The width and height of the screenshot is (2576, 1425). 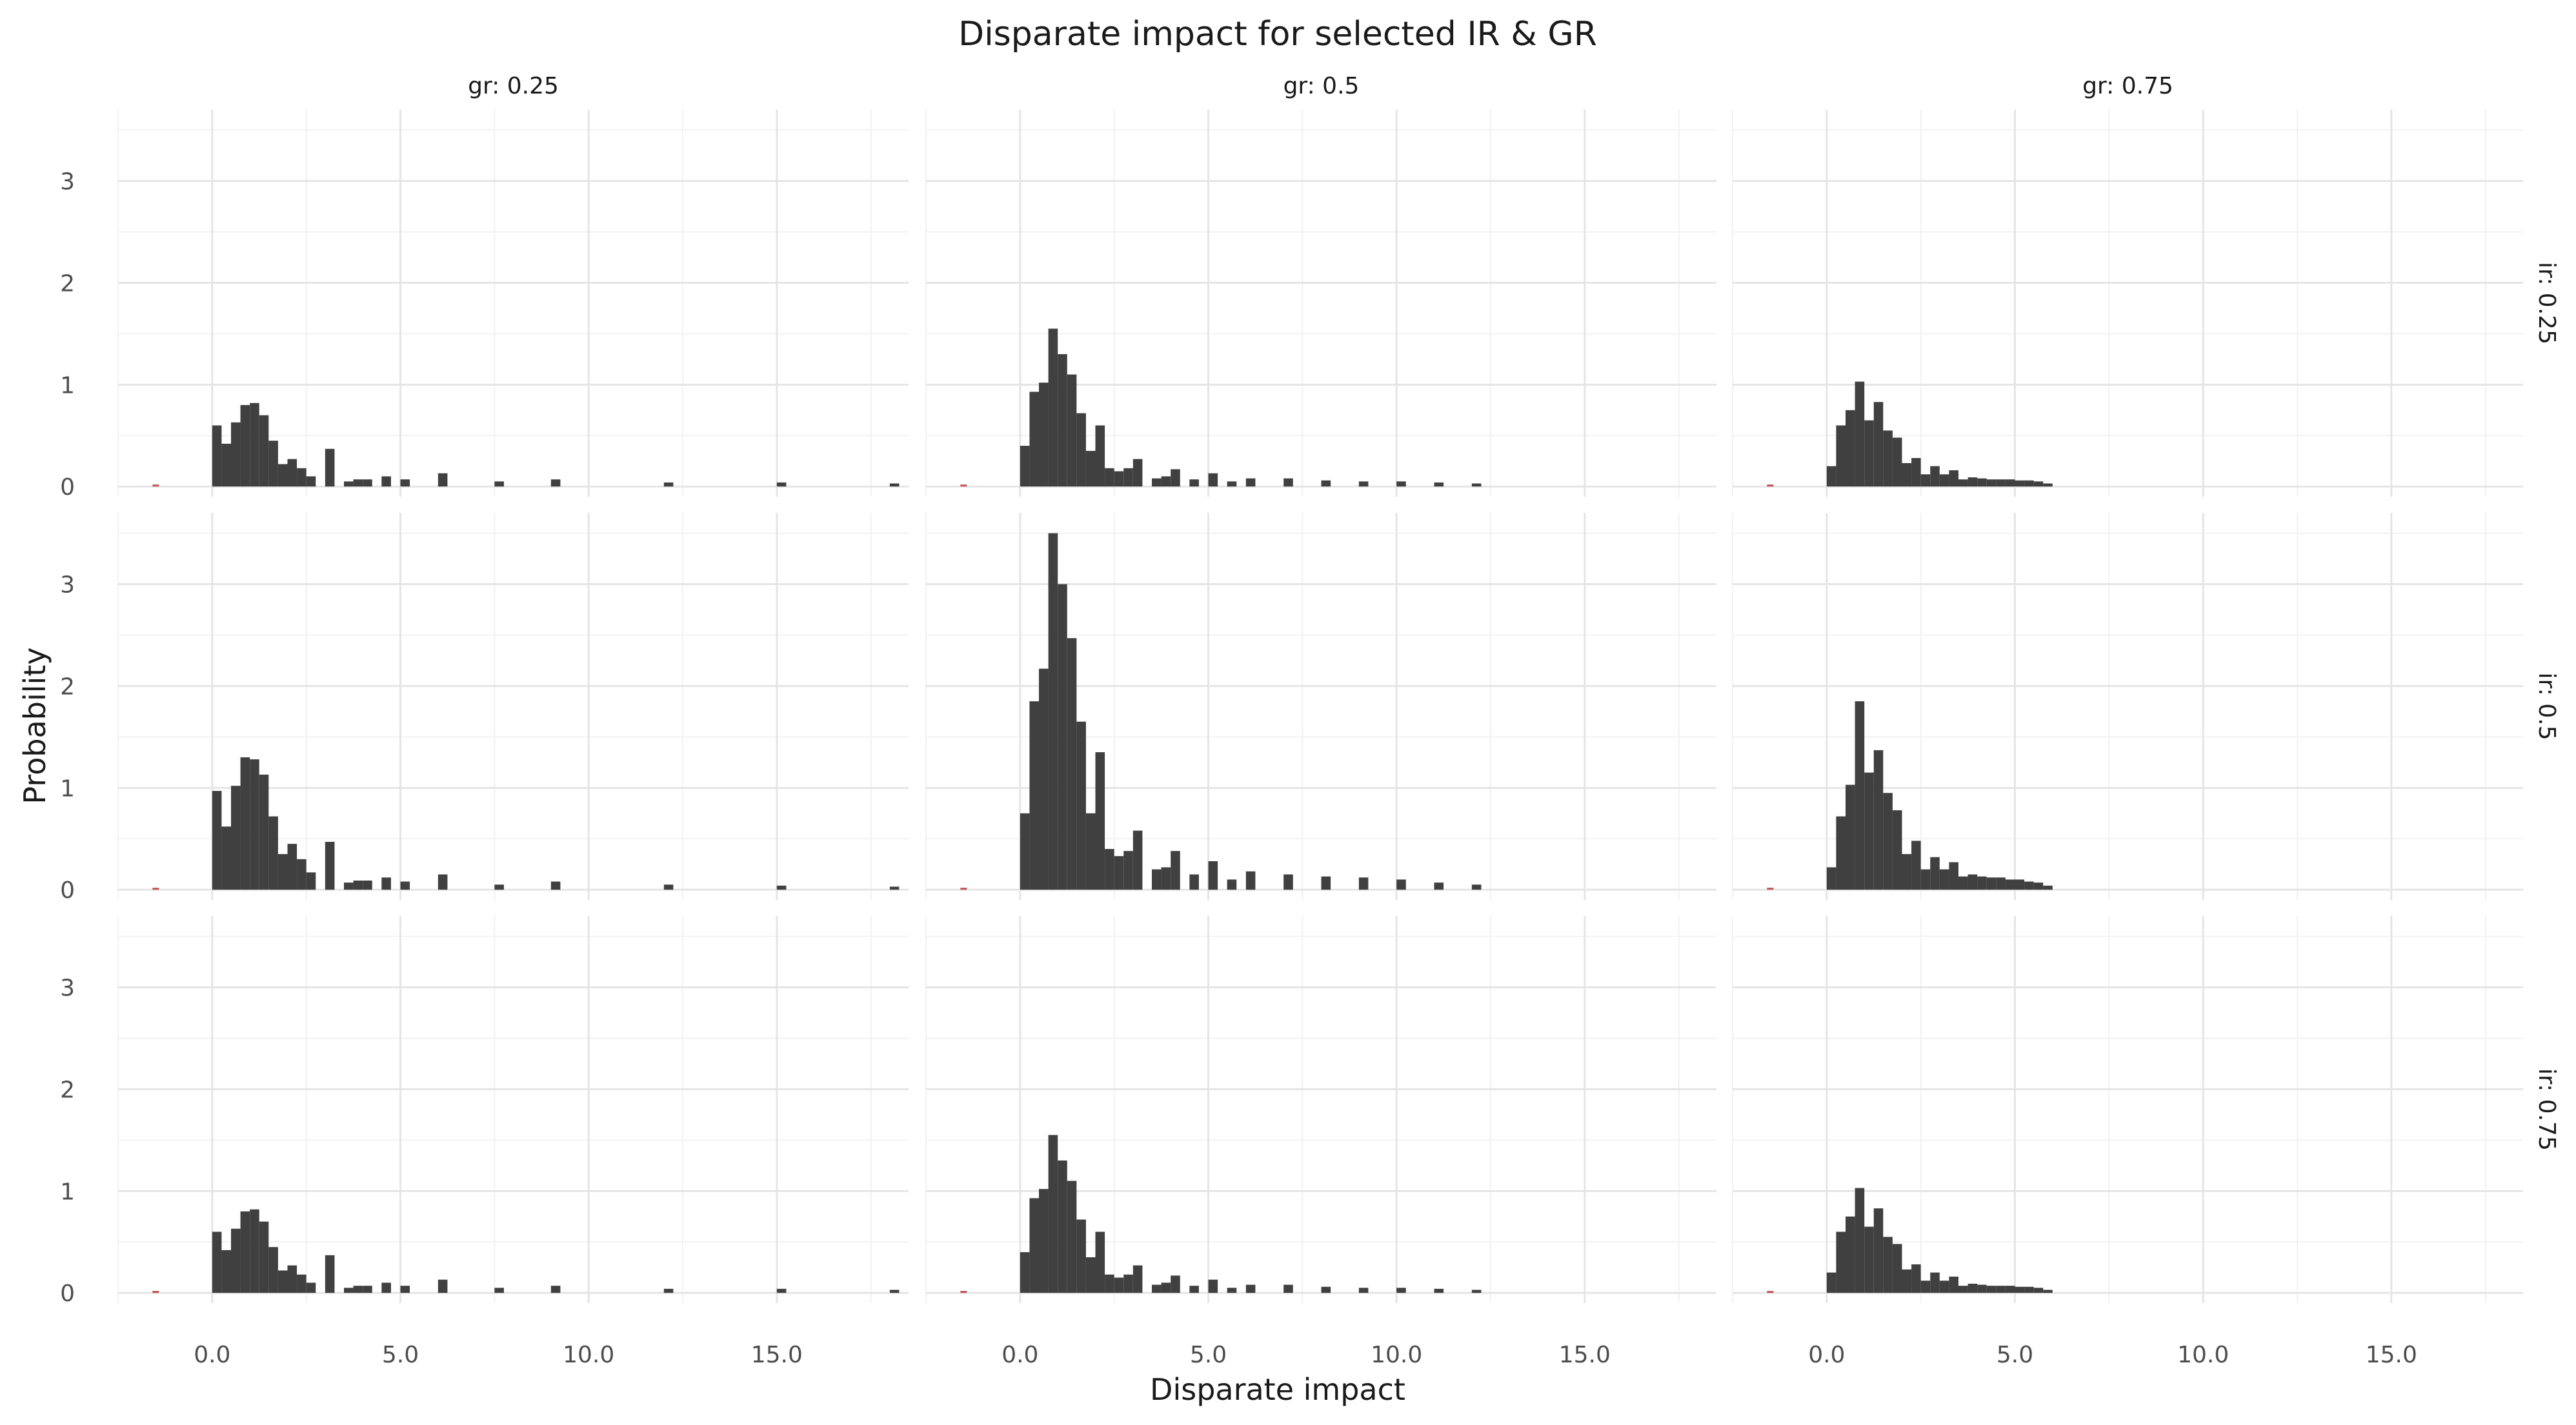 I want to click on x-tick-label: 15.0, so click(x=1585, y=1355).